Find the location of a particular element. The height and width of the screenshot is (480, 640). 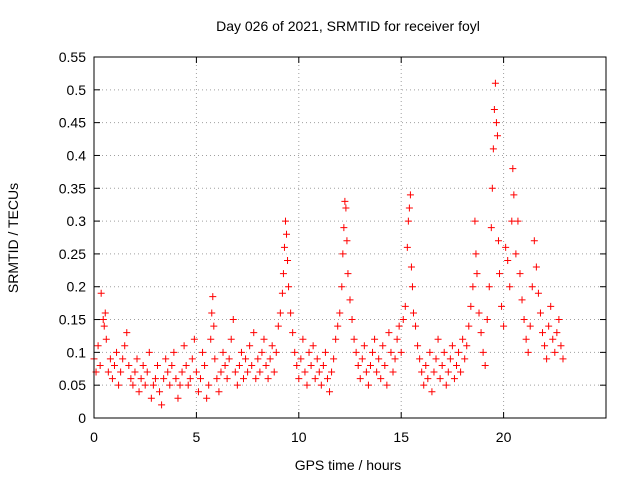

y-tick-label: 0.15 is located at coordinates (72, 320).